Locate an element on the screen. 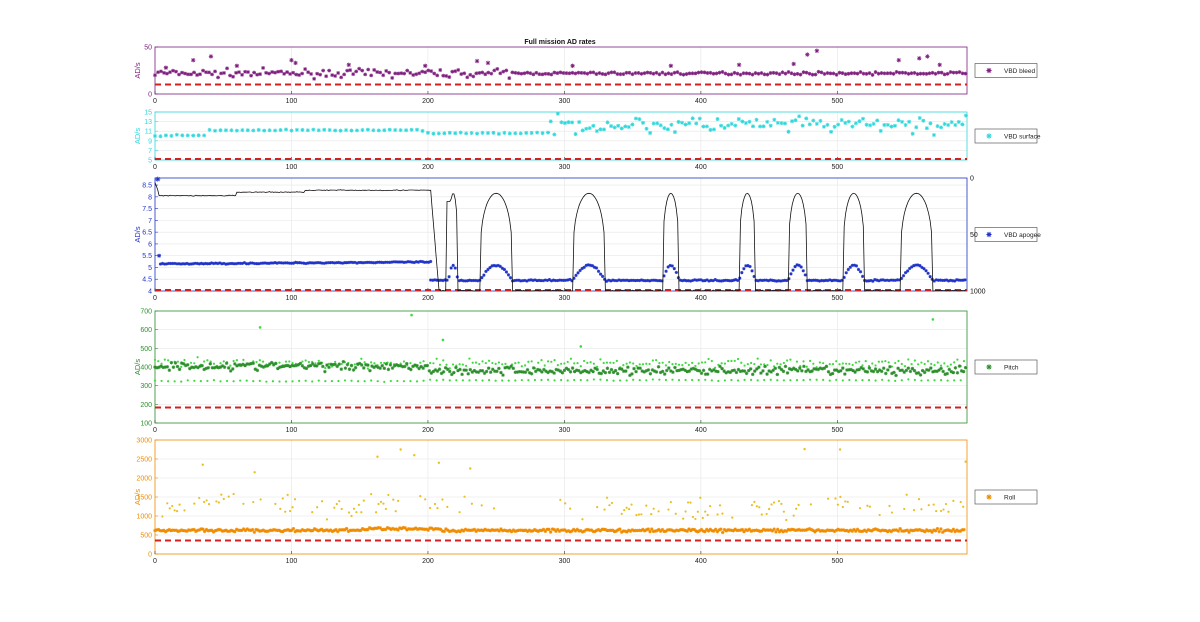  x-tick-label: 200 is located at coordinates (428, 298).